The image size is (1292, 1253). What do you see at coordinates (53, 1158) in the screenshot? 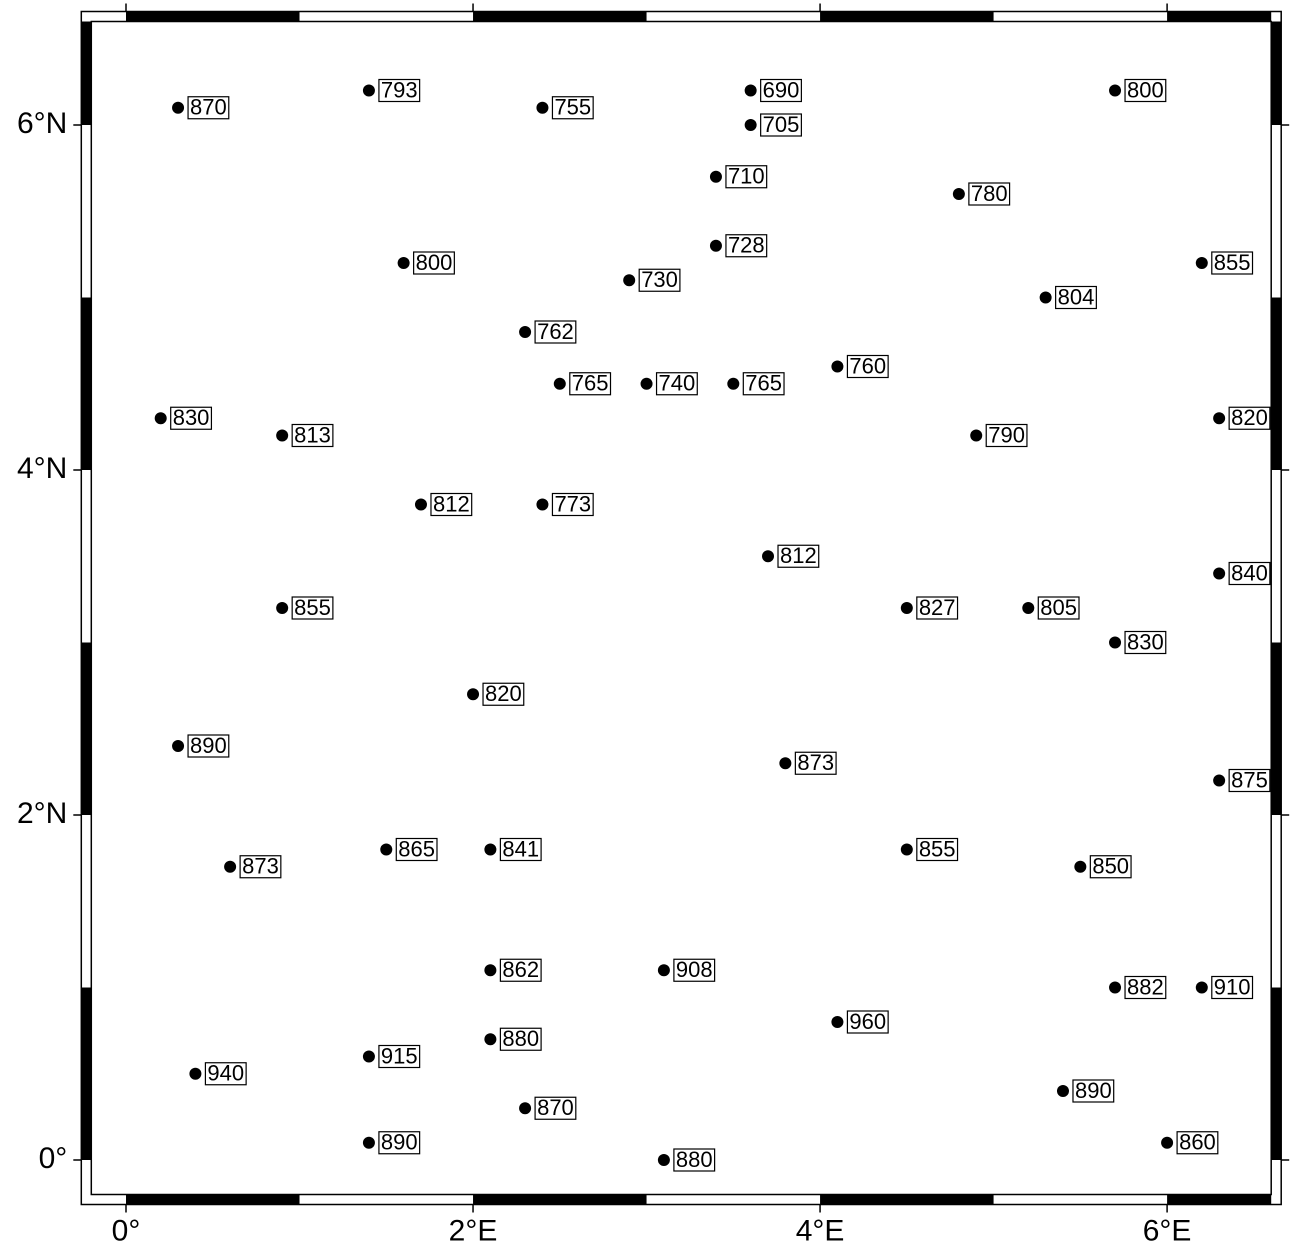
I see `y-tick-label: 0°` at bounding box center [53, 1158].